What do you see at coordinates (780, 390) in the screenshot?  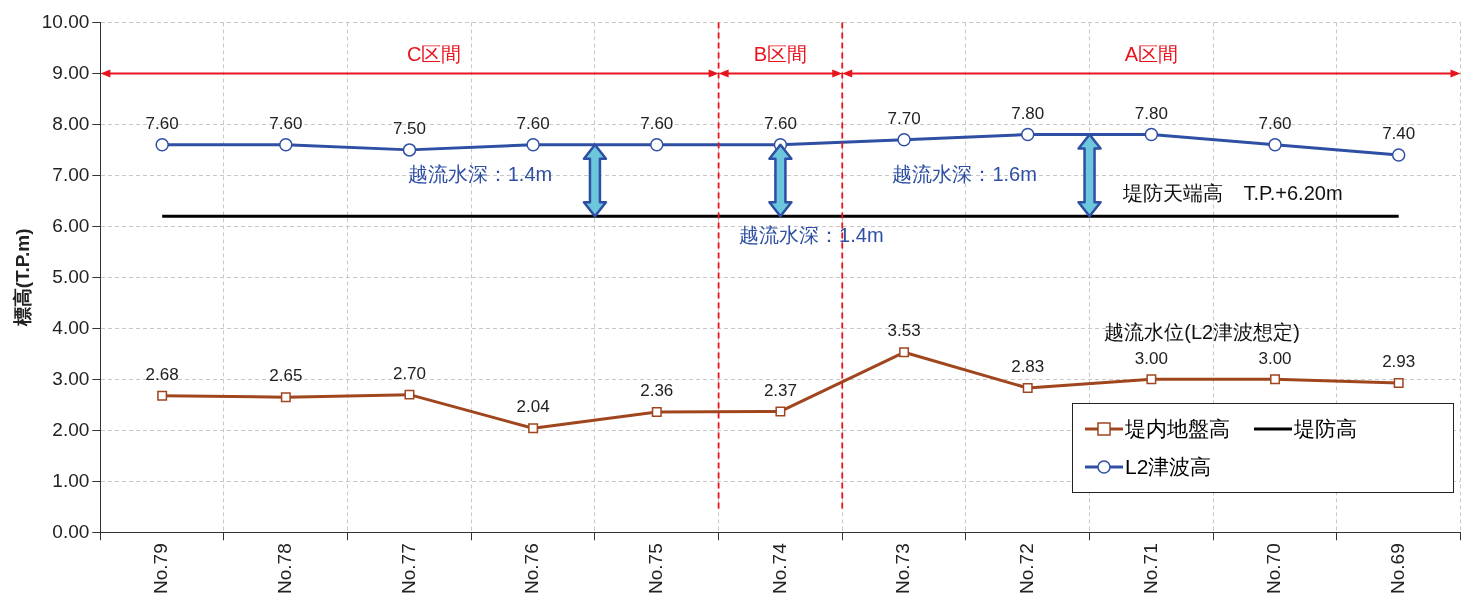 I see `data-label: 2.37` at bounding box center [780, 390].